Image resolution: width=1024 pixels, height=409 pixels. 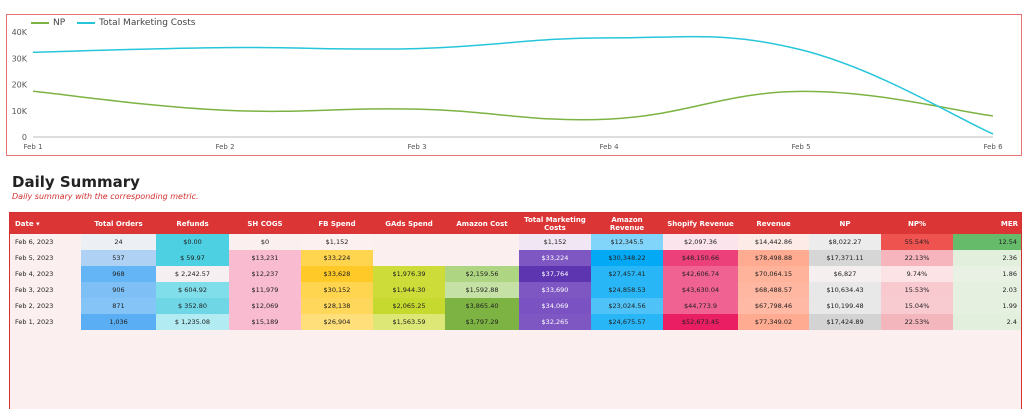 I want to click on metric-cell: $44,773.9, so click(x=700, y=306).